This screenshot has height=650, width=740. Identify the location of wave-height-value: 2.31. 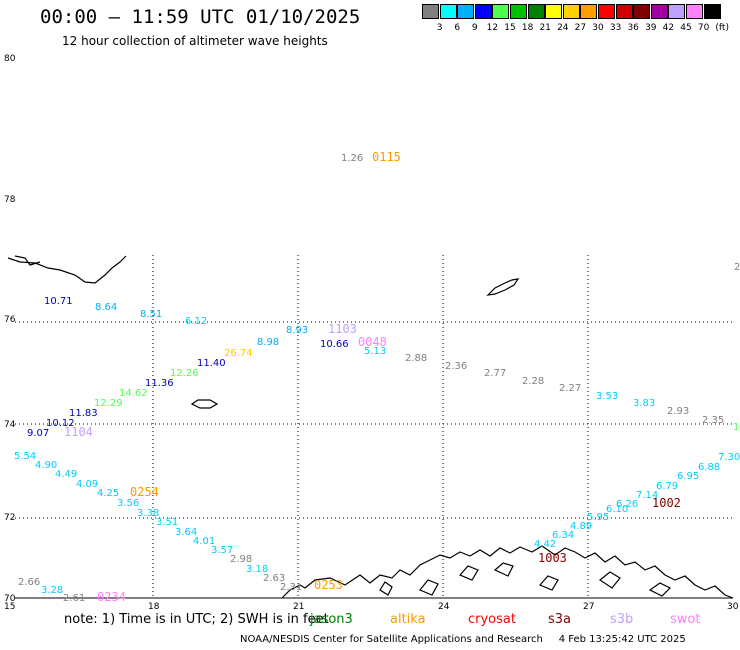
(291, 587).